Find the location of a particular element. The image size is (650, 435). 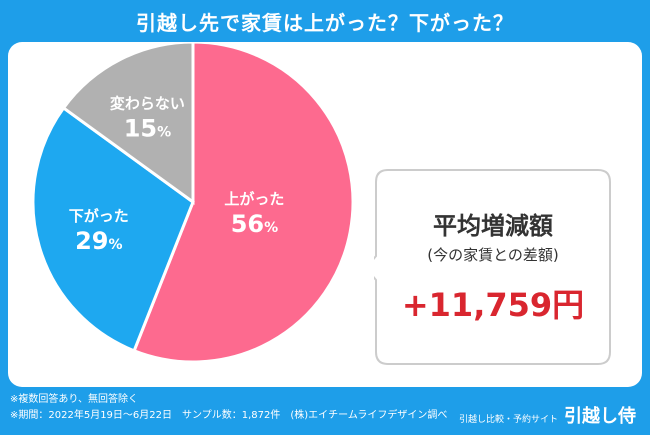

callout-subtitle: (今の家賃との差額) is located at coordinates (493, 255).